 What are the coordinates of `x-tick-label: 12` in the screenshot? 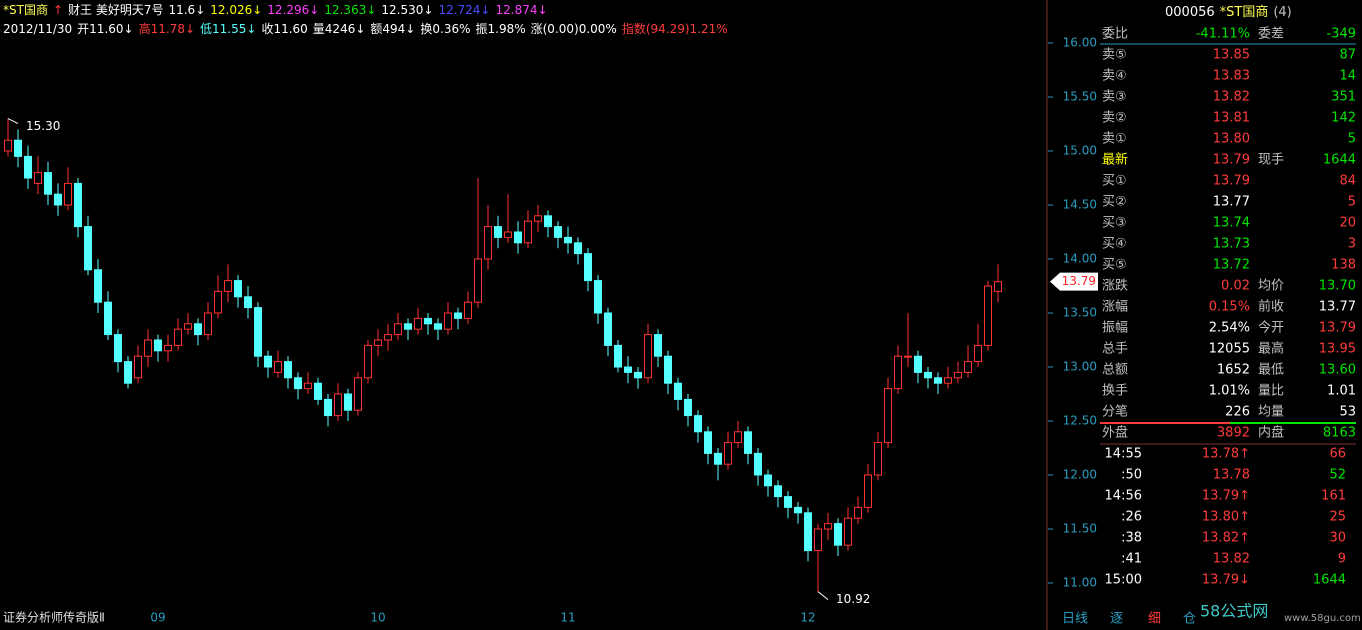 It's located at (807, 618).